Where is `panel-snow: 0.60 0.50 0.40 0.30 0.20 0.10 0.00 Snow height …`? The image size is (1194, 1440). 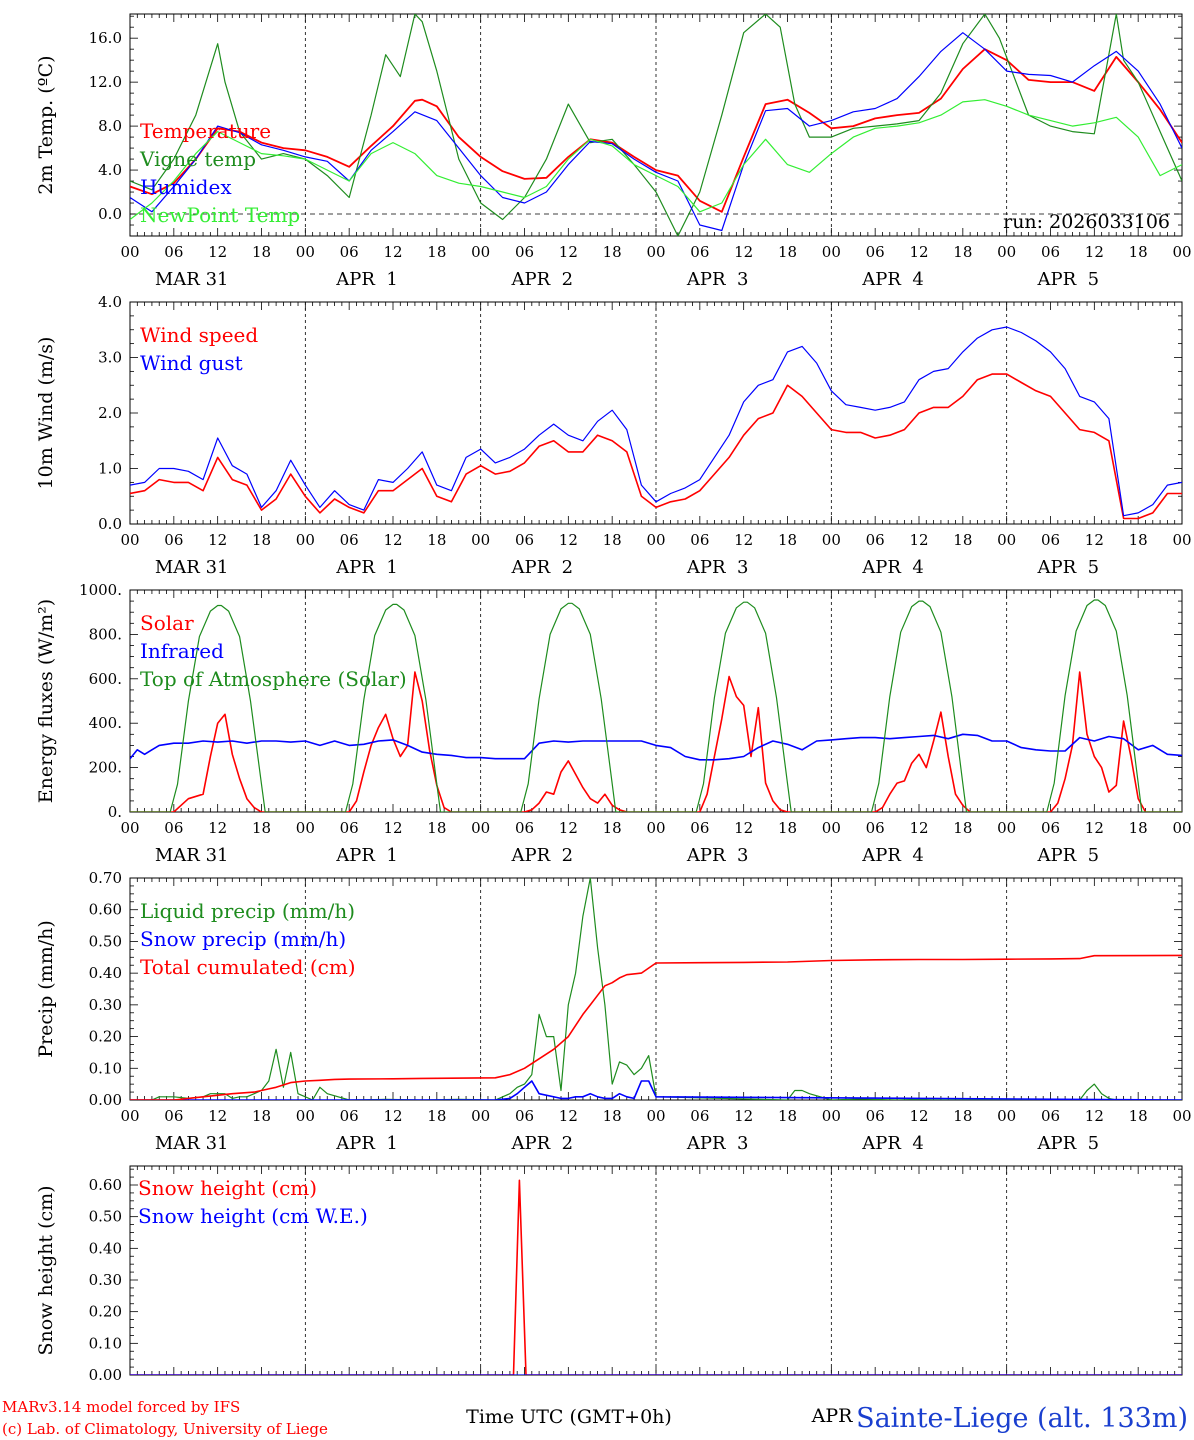
panel-snow: 0.60 0.50 0.40 0.30 0.20 0.10 0.00 Snow height … is located at coordinates (609, 1274).